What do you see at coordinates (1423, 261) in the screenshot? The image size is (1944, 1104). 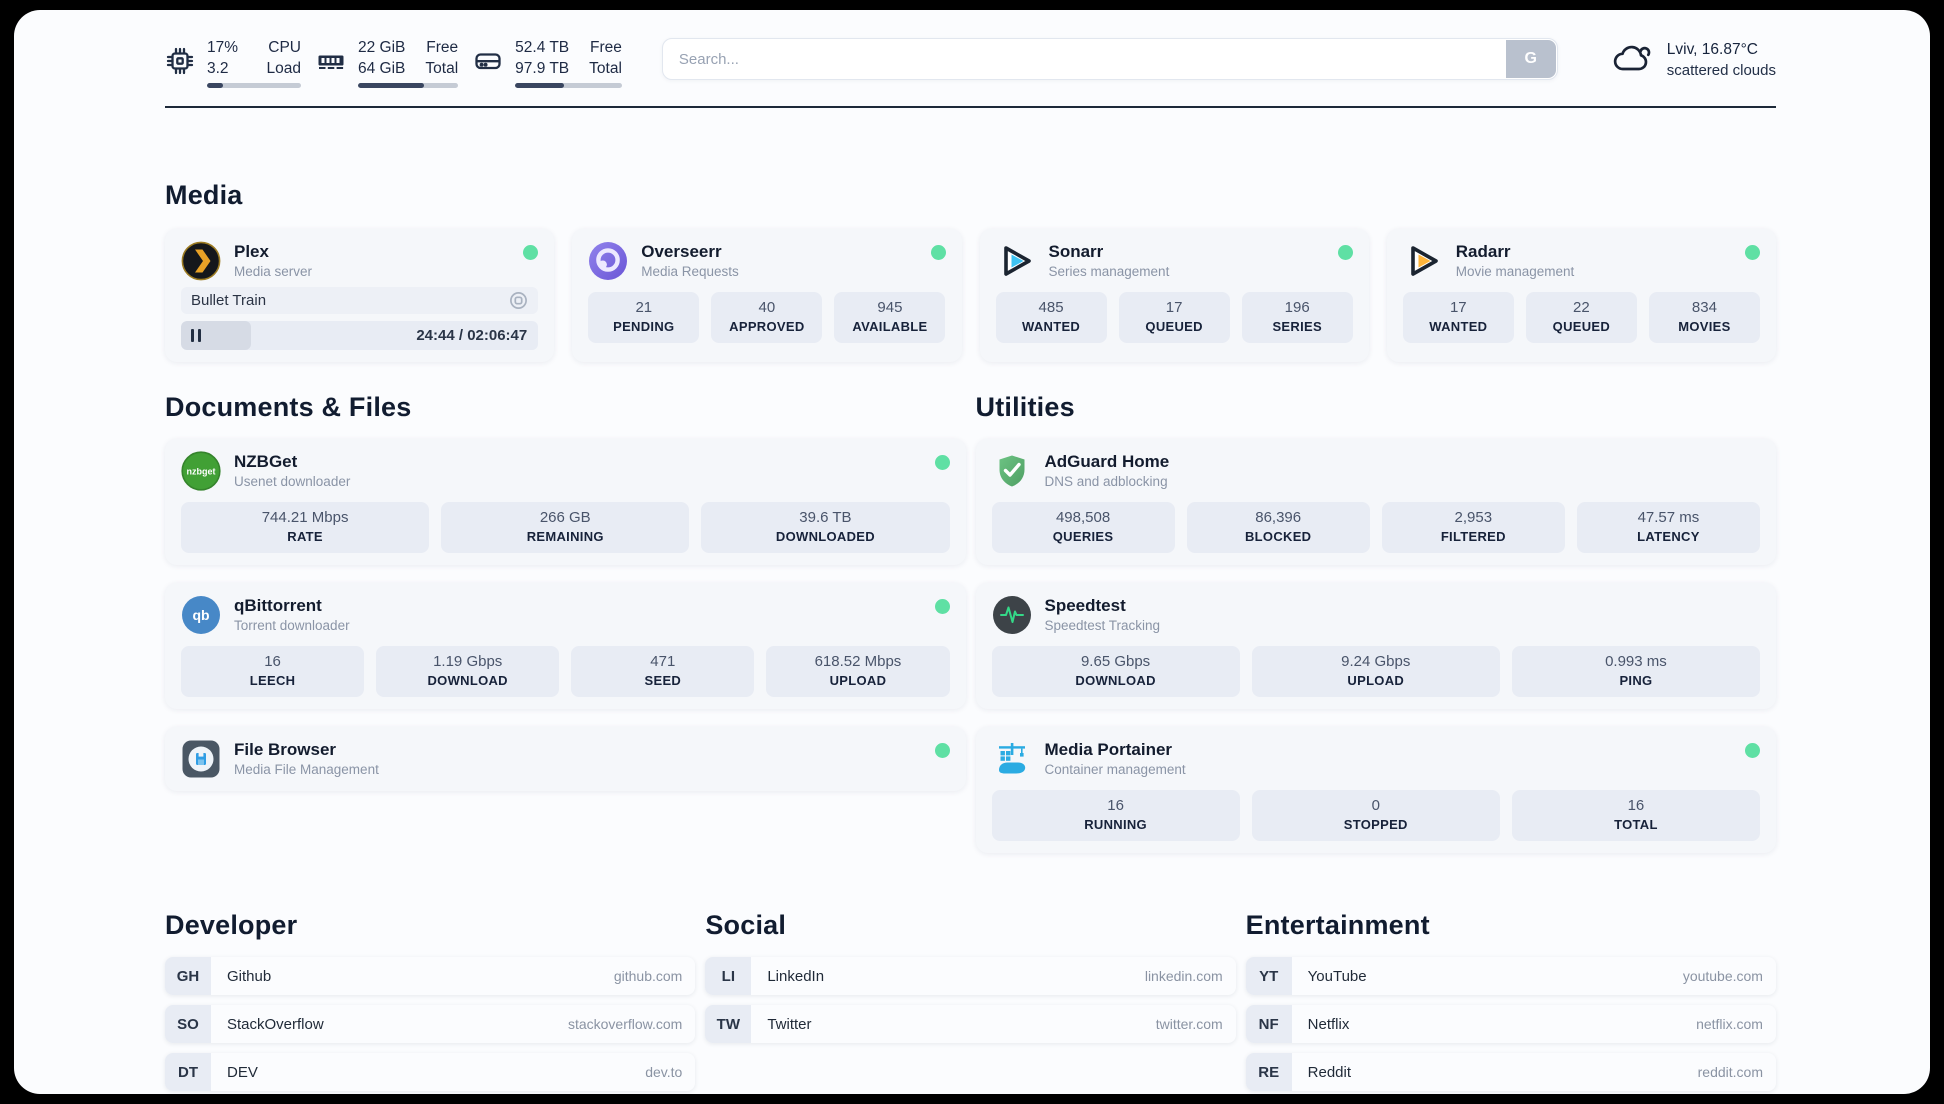 I see `radarr-icon` at bounding box center [1423, 261].